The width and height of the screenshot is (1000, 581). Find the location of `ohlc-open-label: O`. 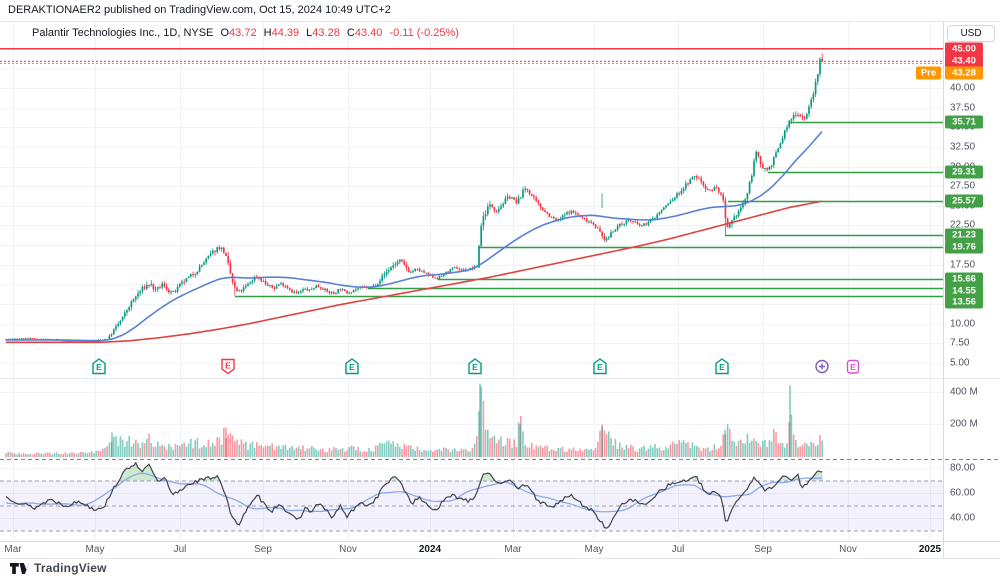

ohlc-open-label: O is located at coordinates (225, 33).